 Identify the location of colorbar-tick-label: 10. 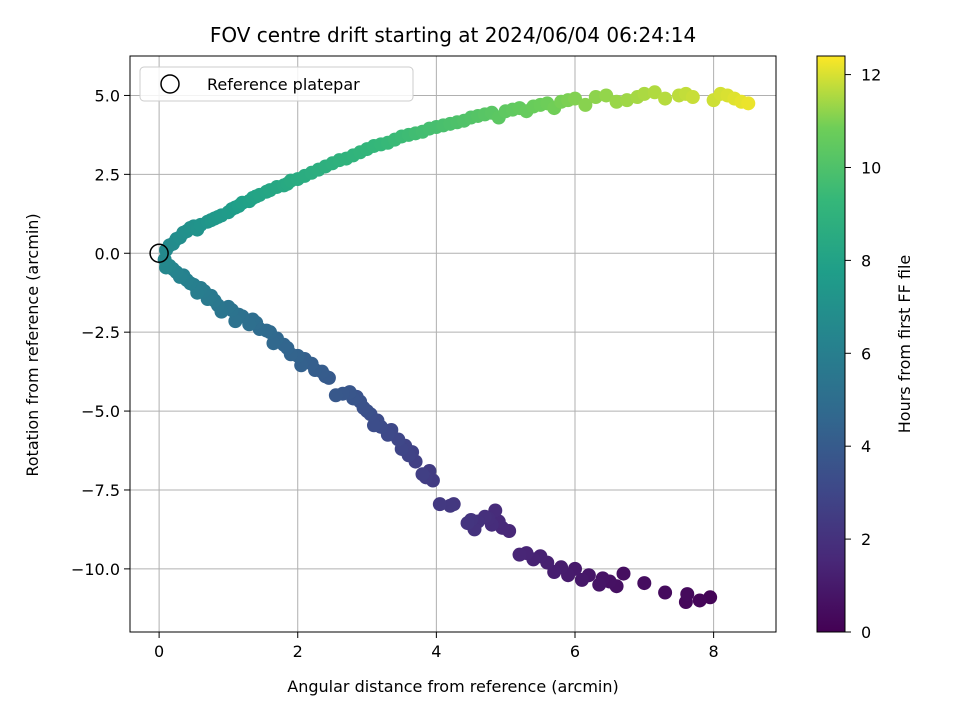
(871, 167).